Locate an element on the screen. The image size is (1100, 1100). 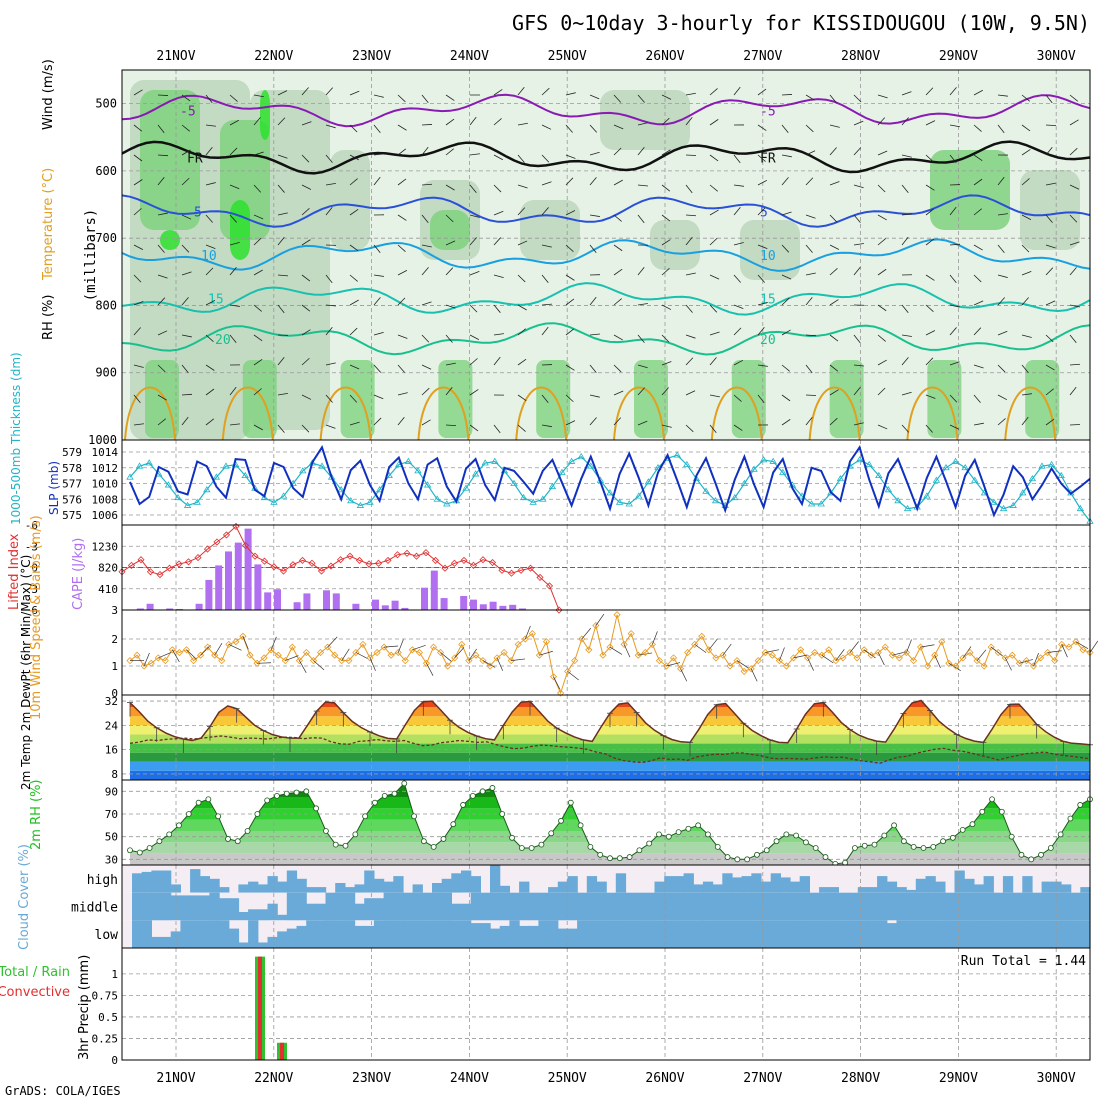
temp-band is located at coordinates (610, 721).